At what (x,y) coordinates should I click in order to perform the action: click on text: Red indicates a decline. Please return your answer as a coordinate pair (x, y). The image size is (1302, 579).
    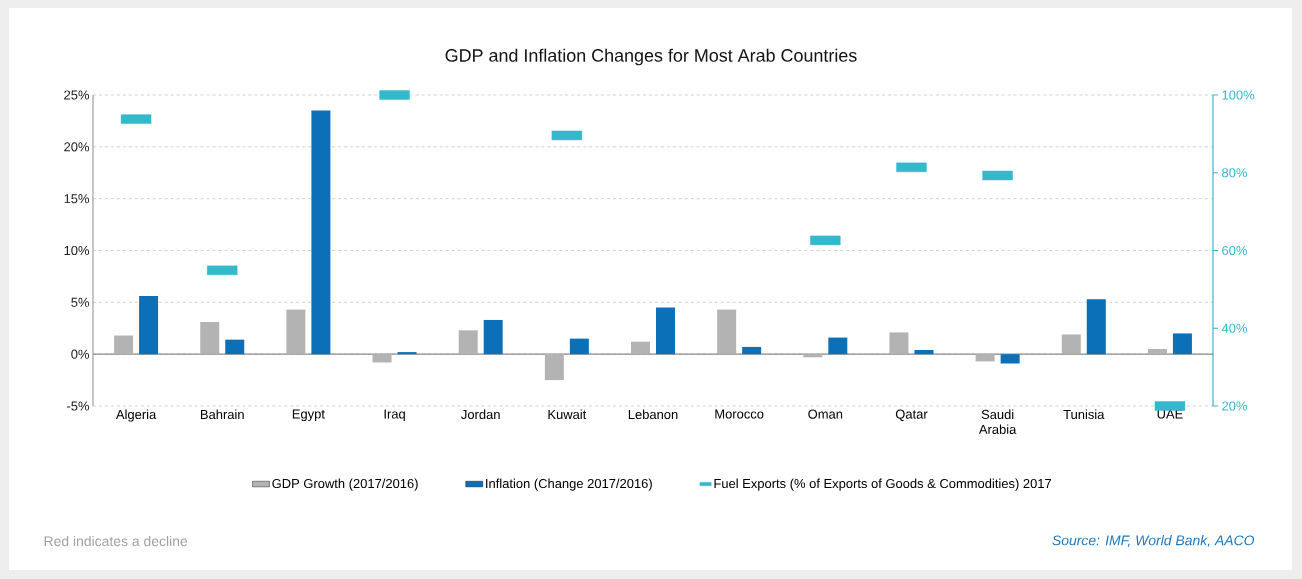
    Looking at the image, I should click on (116, 541).